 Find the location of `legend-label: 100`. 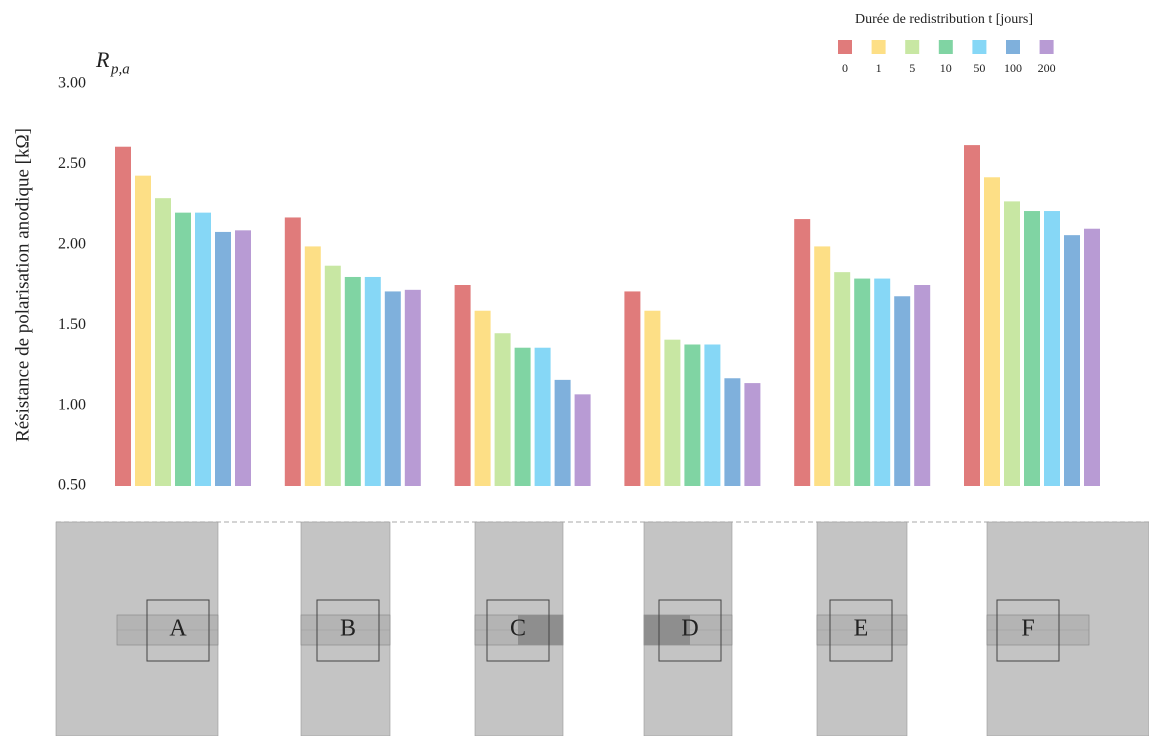

legend-label: 100 is located at coordinates (1013, 68).